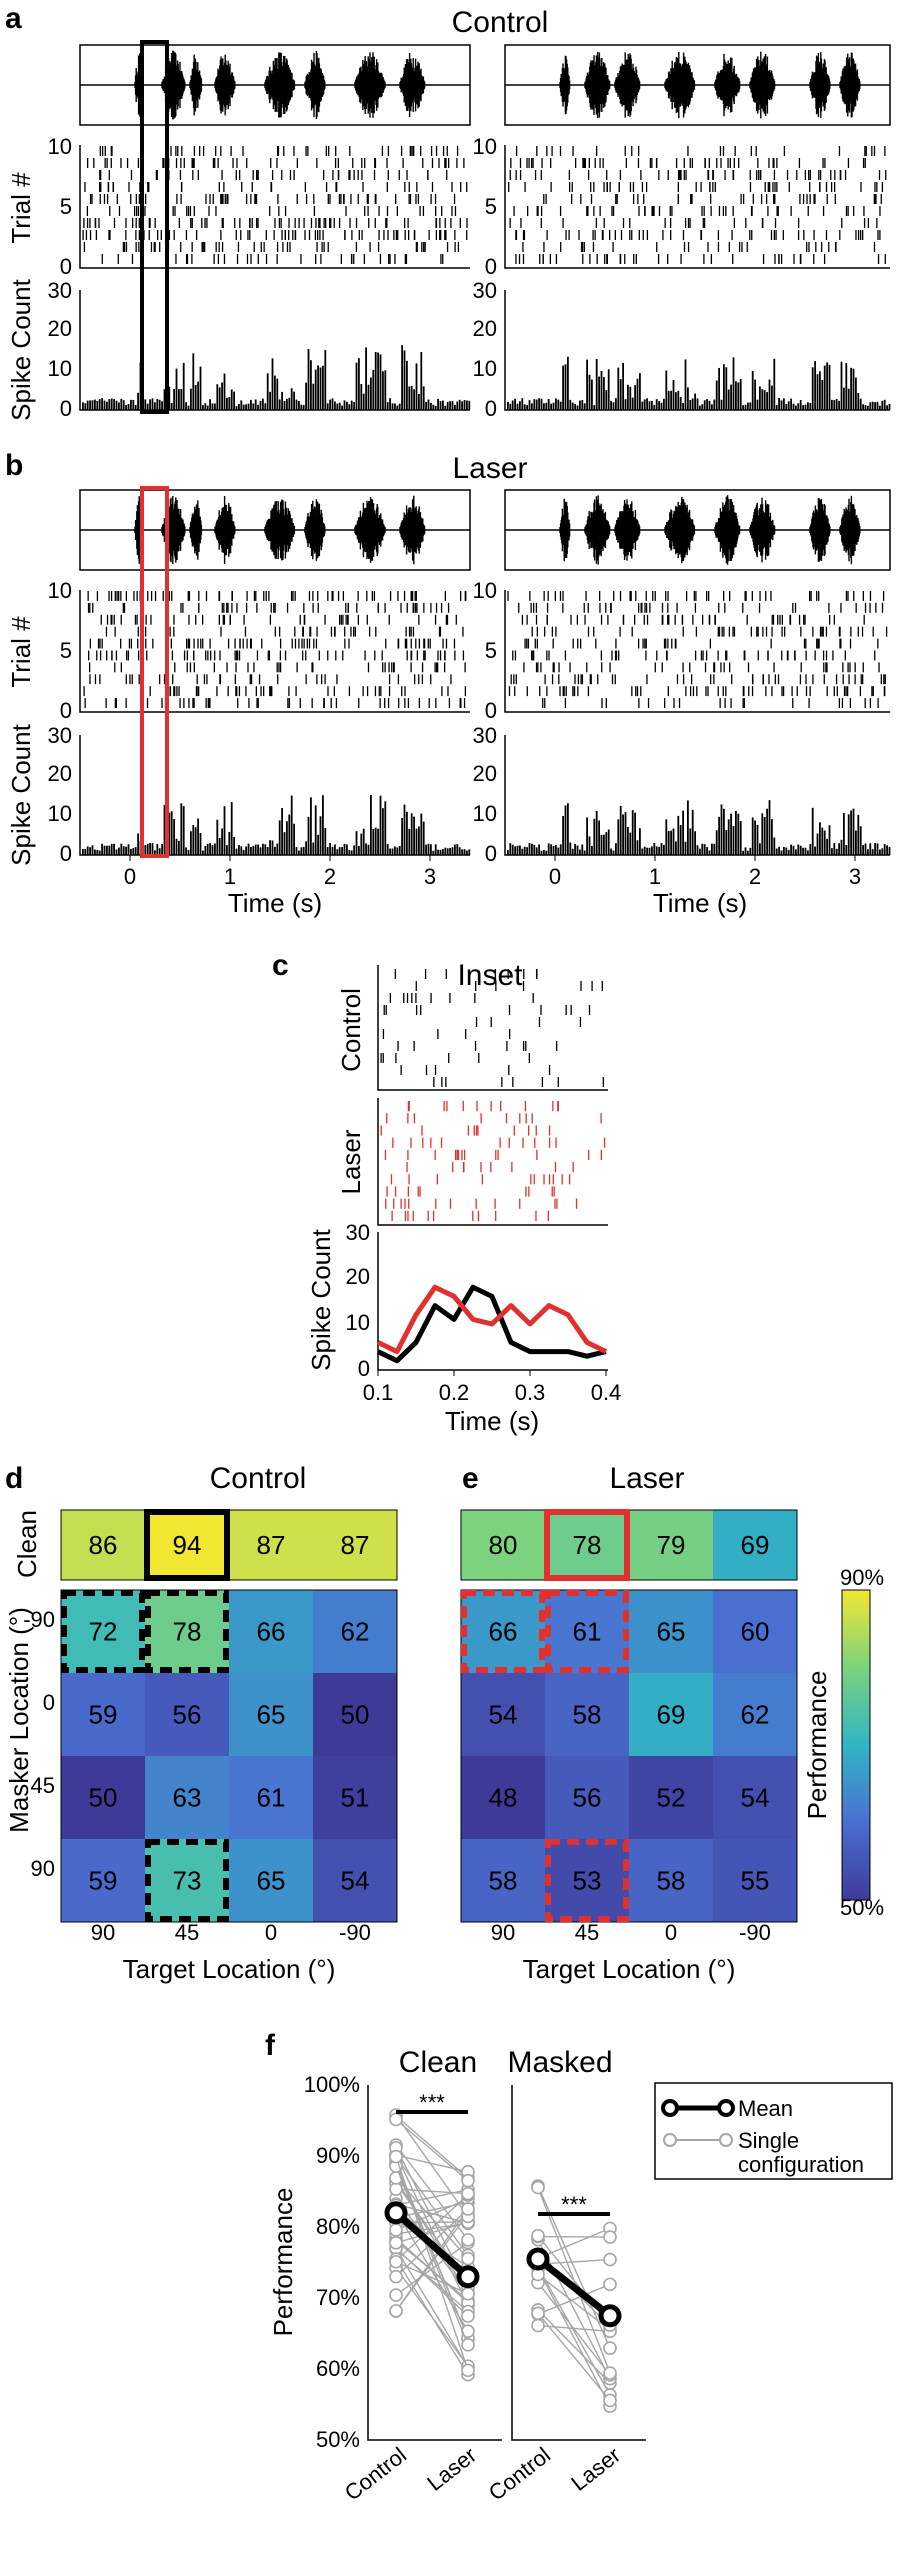  What do you see at coordinates (773, 2131) in the screenshot?
I see `panel-f-legend: Mean Single configuration` at bounding box center [773, 2131].